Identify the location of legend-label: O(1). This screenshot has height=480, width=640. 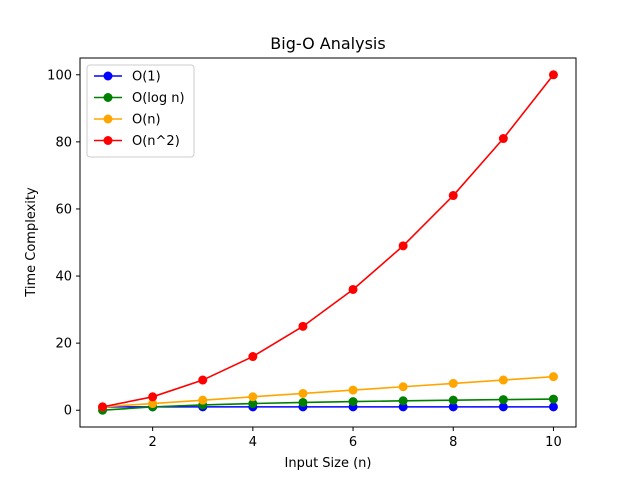
(146, 77).